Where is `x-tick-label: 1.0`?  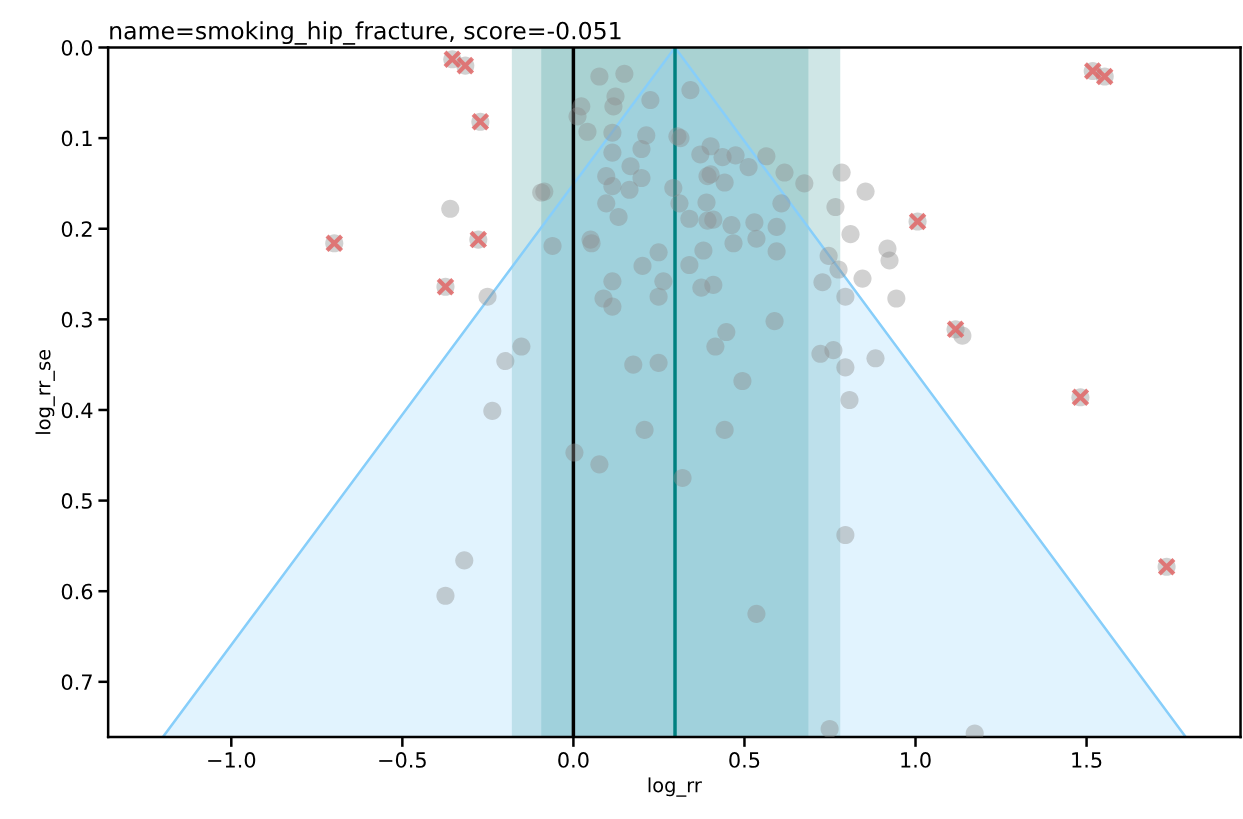 x-tick-label: 1.0 is located at coordinates (916, 760).